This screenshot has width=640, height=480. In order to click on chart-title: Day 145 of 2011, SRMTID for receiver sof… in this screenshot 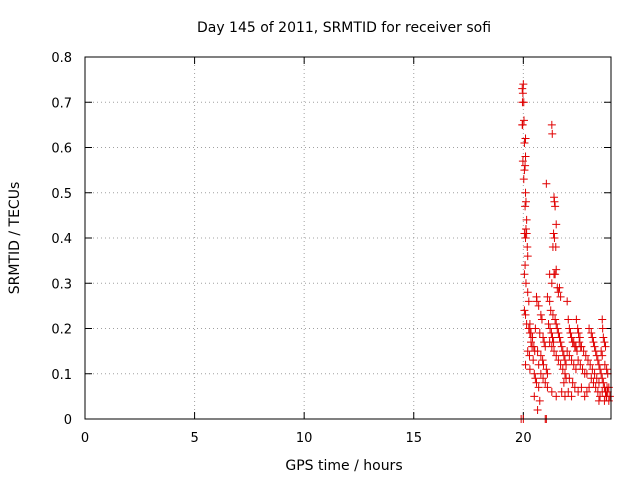, I will do `click(344, 28)`.